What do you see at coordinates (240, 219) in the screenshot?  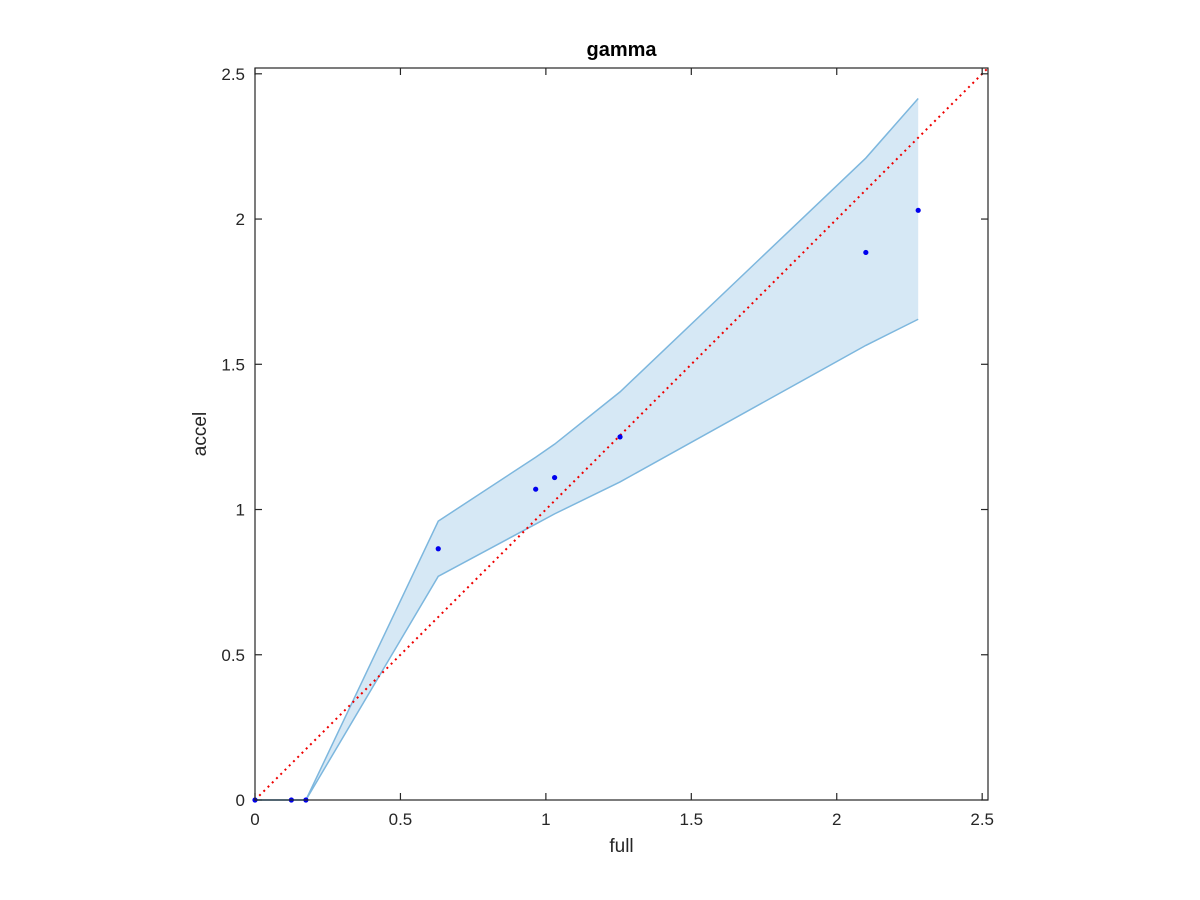 I see `y-tick-label: 2` at bounding box center [240, 219].